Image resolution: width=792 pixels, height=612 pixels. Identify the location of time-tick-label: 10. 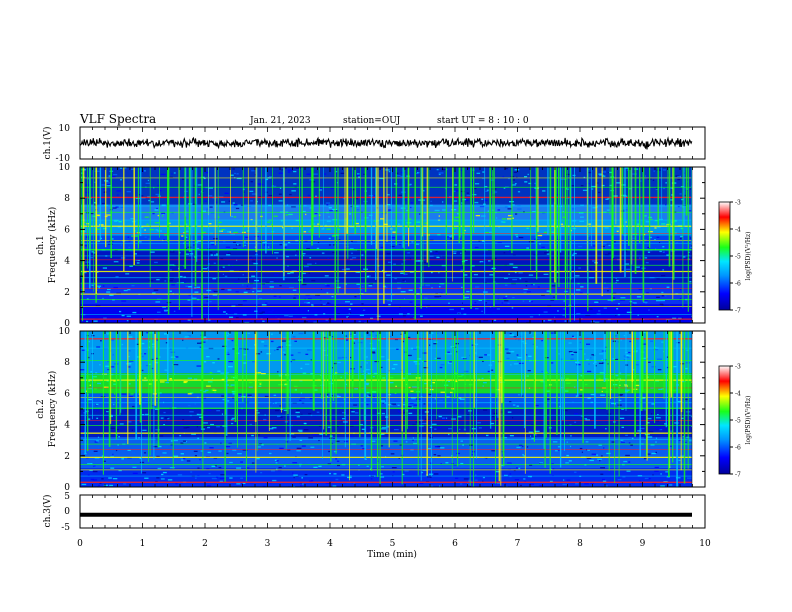
(705, 544).